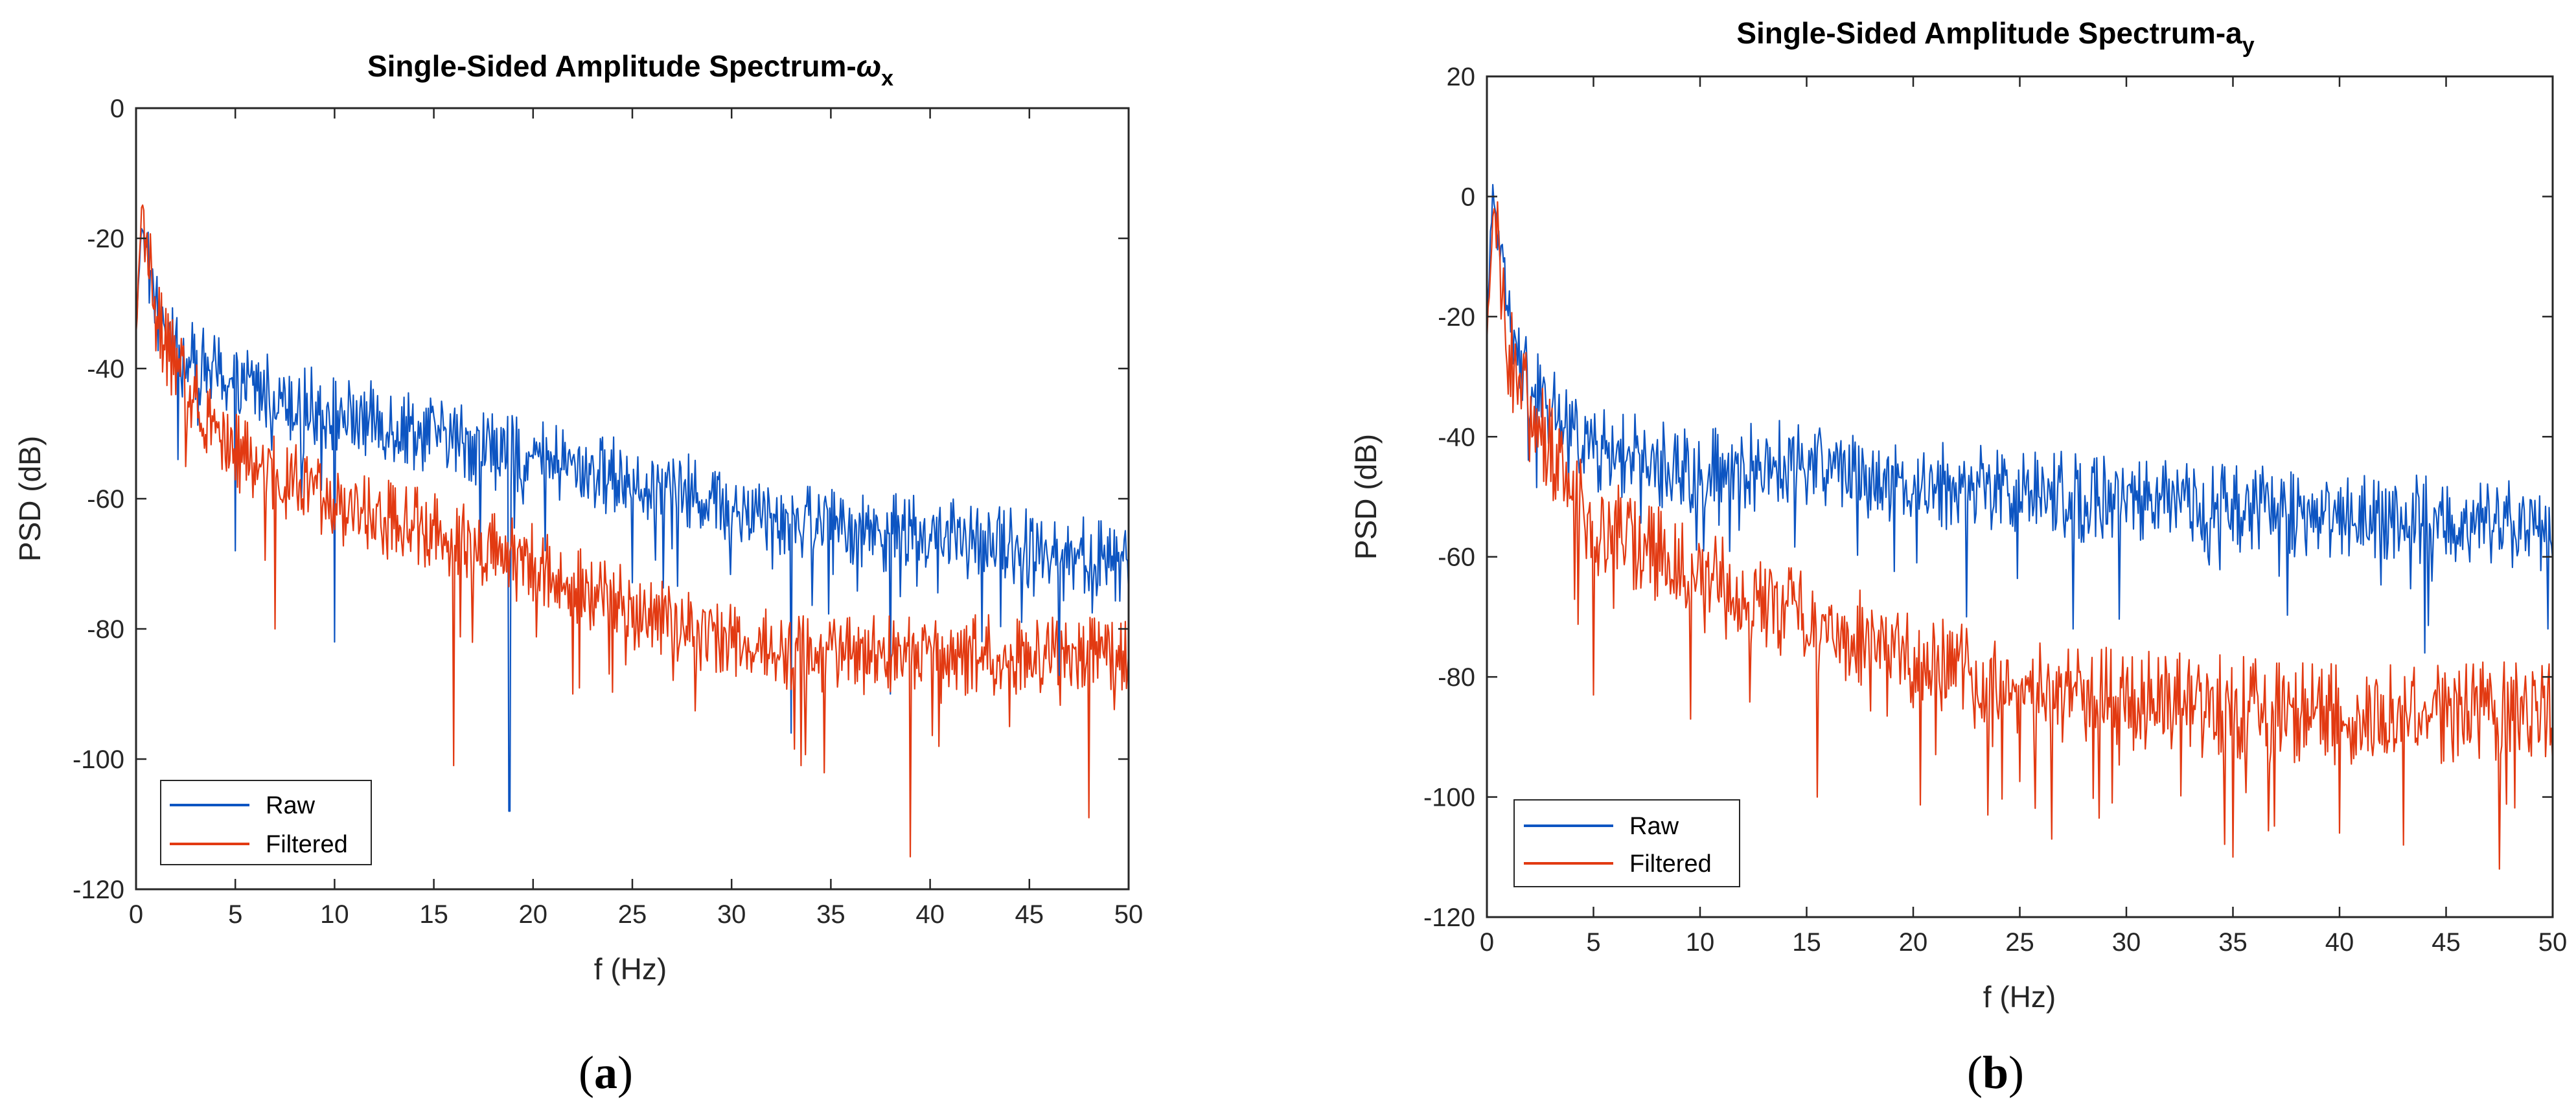 This screenshot has width=2576, height=1114. I want to click on panel-a-title-subscript: x, so click(887, 78).